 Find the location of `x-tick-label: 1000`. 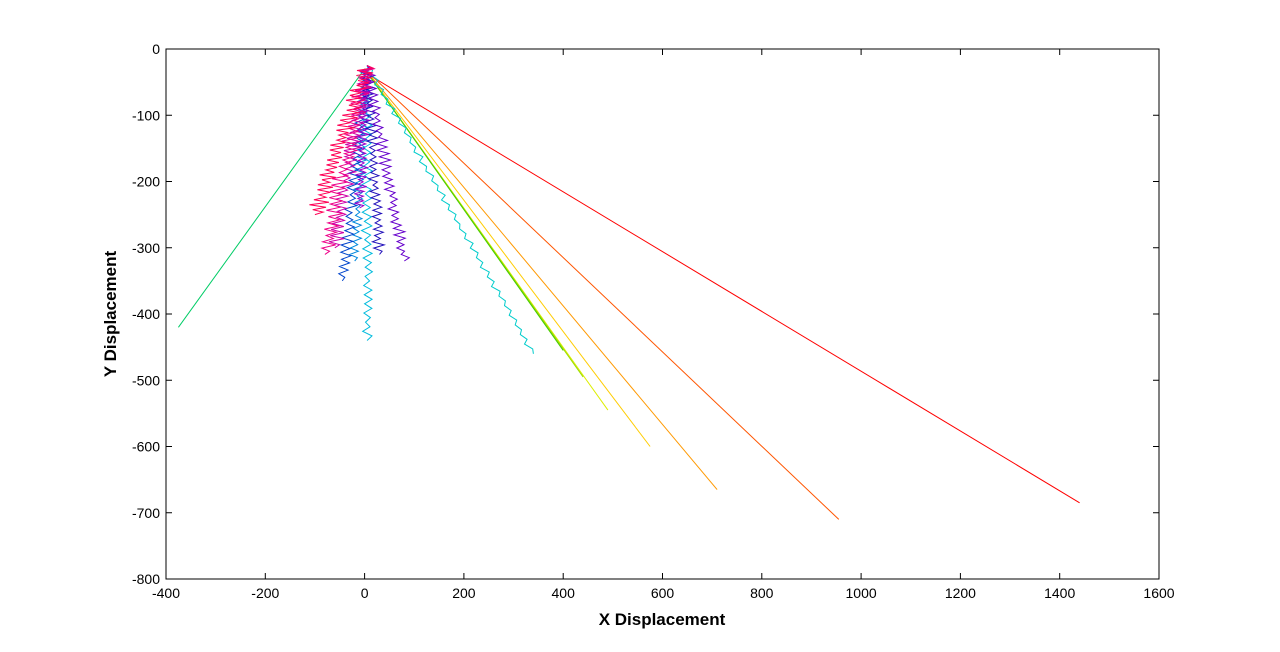

x-tick-label: 1000 is located at coordinates (861, 593).